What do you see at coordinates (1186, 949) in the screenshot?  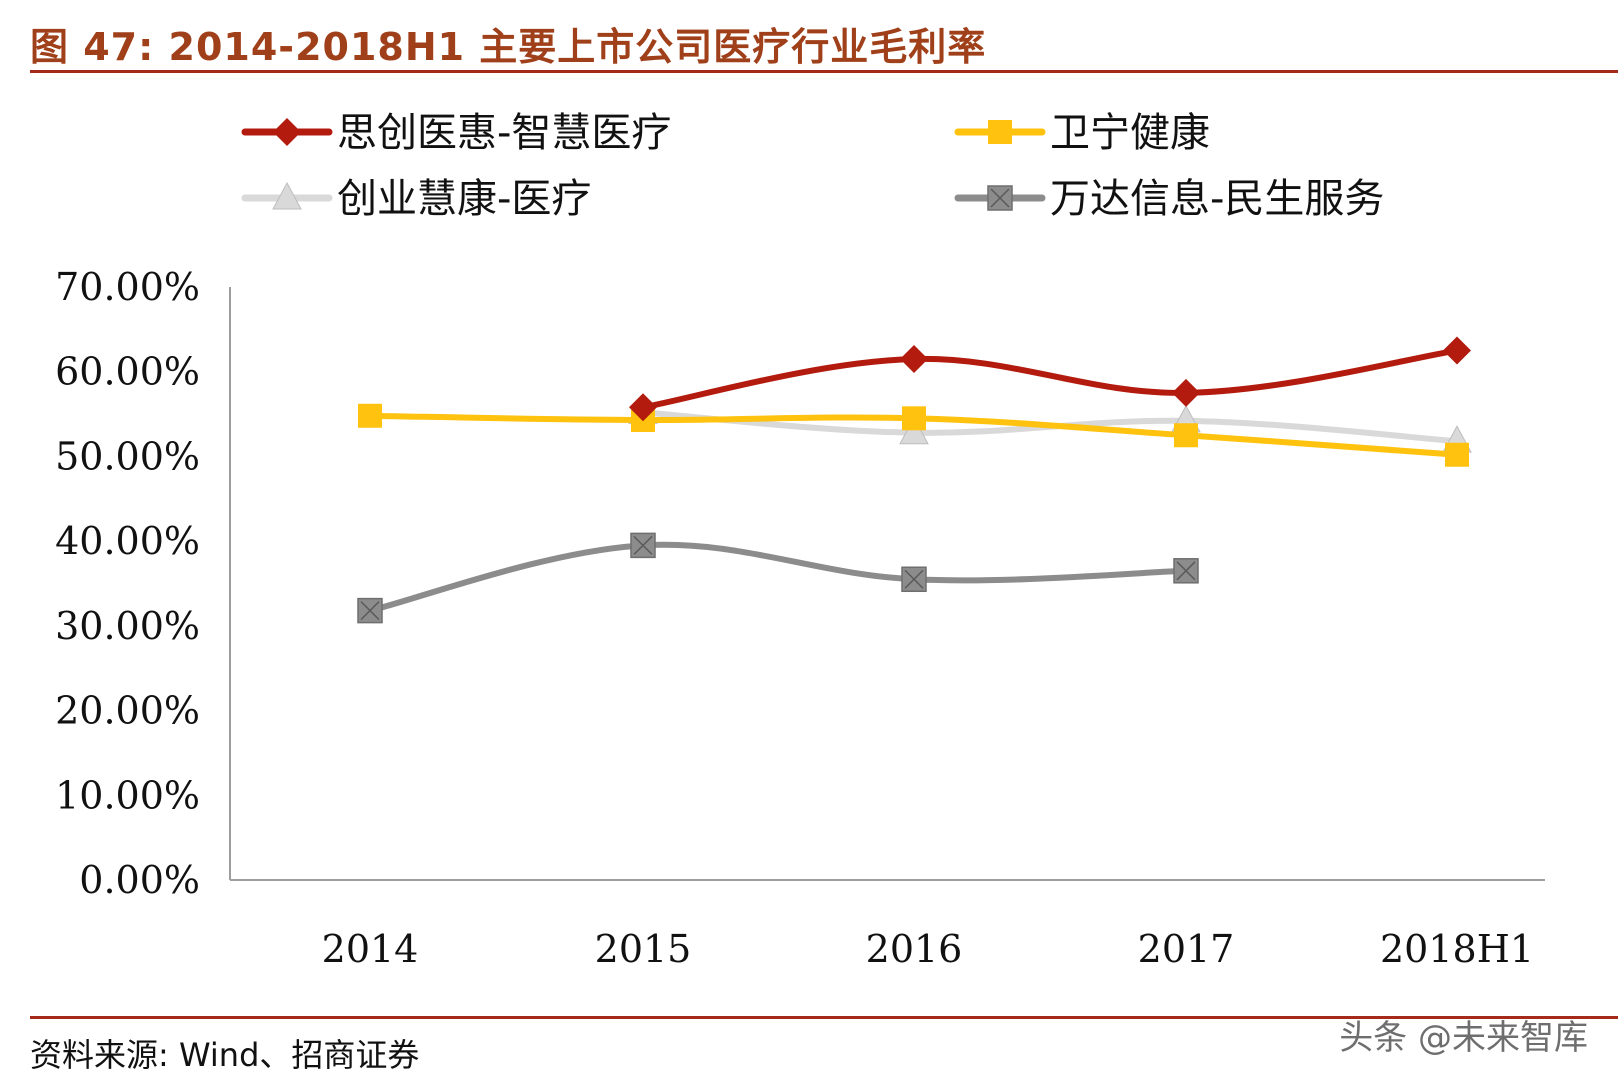 I see `x-tick-label: 2017` at bounding box center [1186, 949].